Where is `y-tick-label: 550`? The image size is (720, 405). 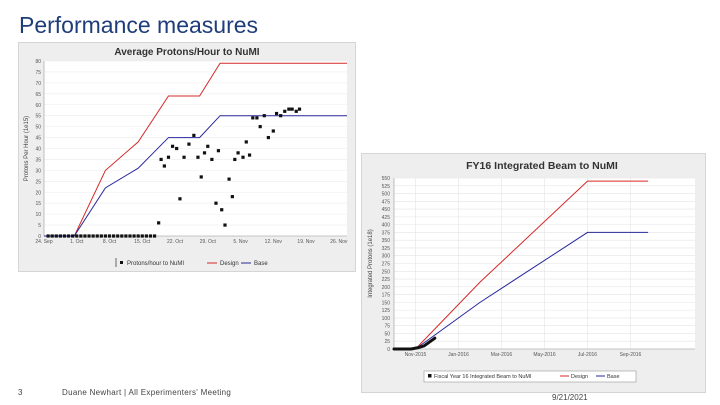
y-tick-label: 550 is located at coordinates (386, 179).